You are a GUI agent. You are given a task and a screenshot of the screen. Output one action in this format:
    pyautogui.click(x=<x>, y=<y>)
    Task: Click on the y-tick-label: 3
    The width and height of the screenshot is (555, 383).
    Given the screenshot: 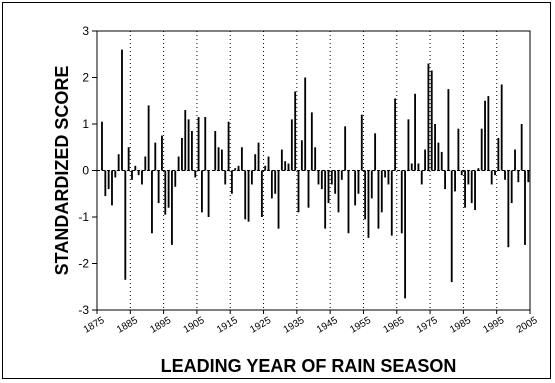 What is the action you would take?
    pyautogui.click(x=85, y=31)
    